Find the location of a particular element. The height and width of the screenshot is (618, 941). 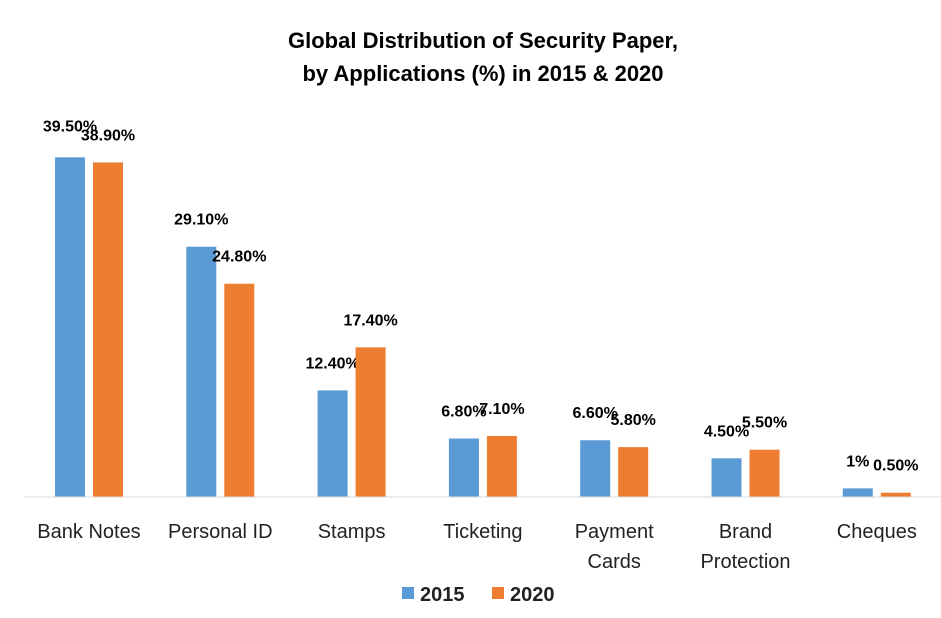

data-label: 6.60% is located at coordinates (595, 413).